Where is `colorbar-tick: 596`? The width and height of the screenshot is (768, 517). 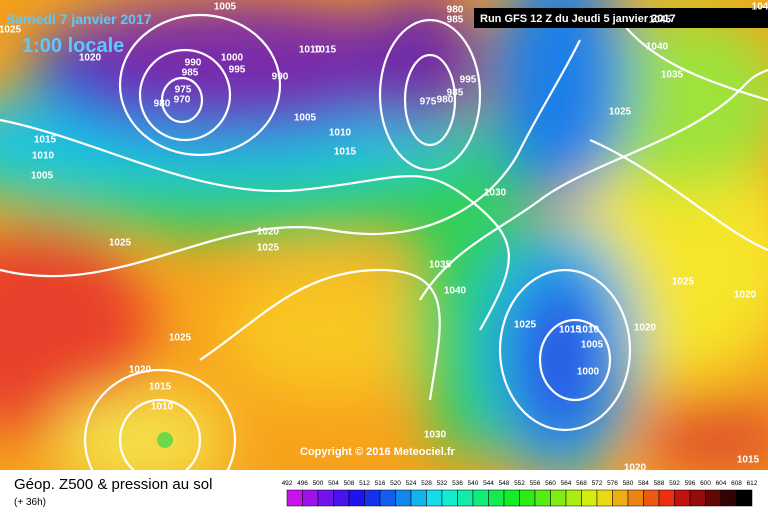
colorbar-tick: 596 is located at coordinates (690, 483).